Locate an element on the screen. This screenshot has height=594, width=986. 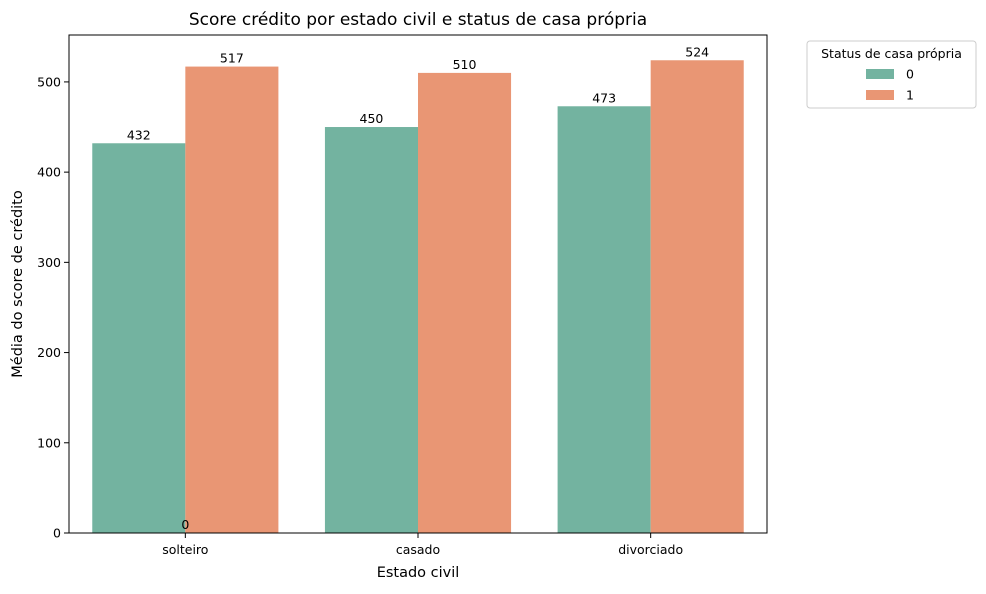
legend-label-1: 1 is located at coordinates (910, 95).